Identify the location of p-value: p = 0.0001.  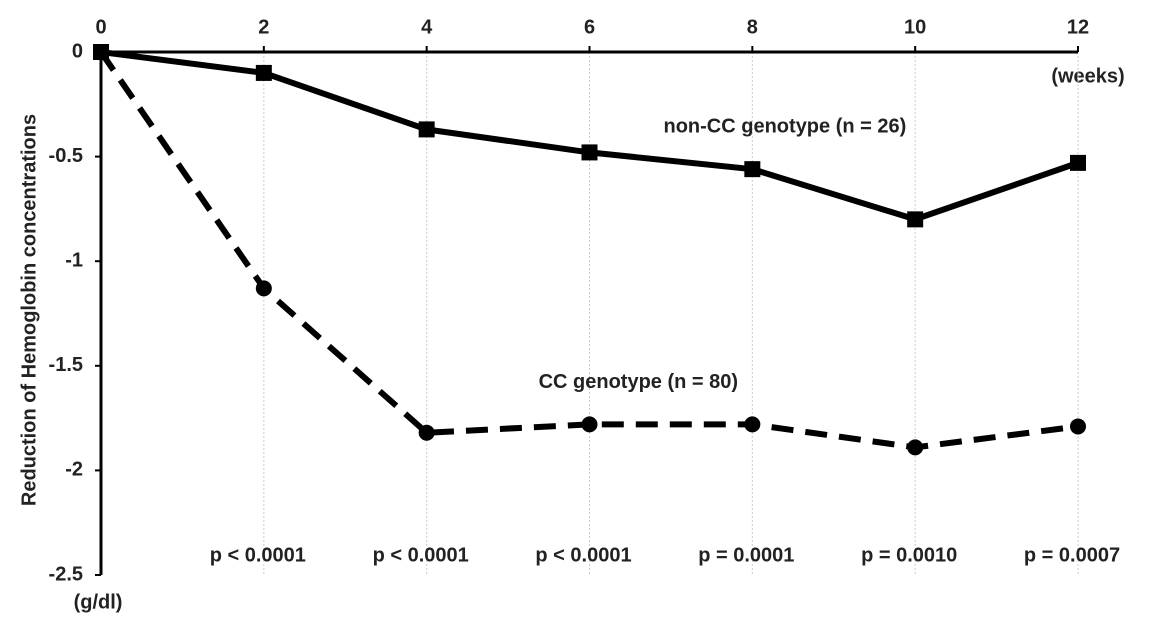
(746, 555).